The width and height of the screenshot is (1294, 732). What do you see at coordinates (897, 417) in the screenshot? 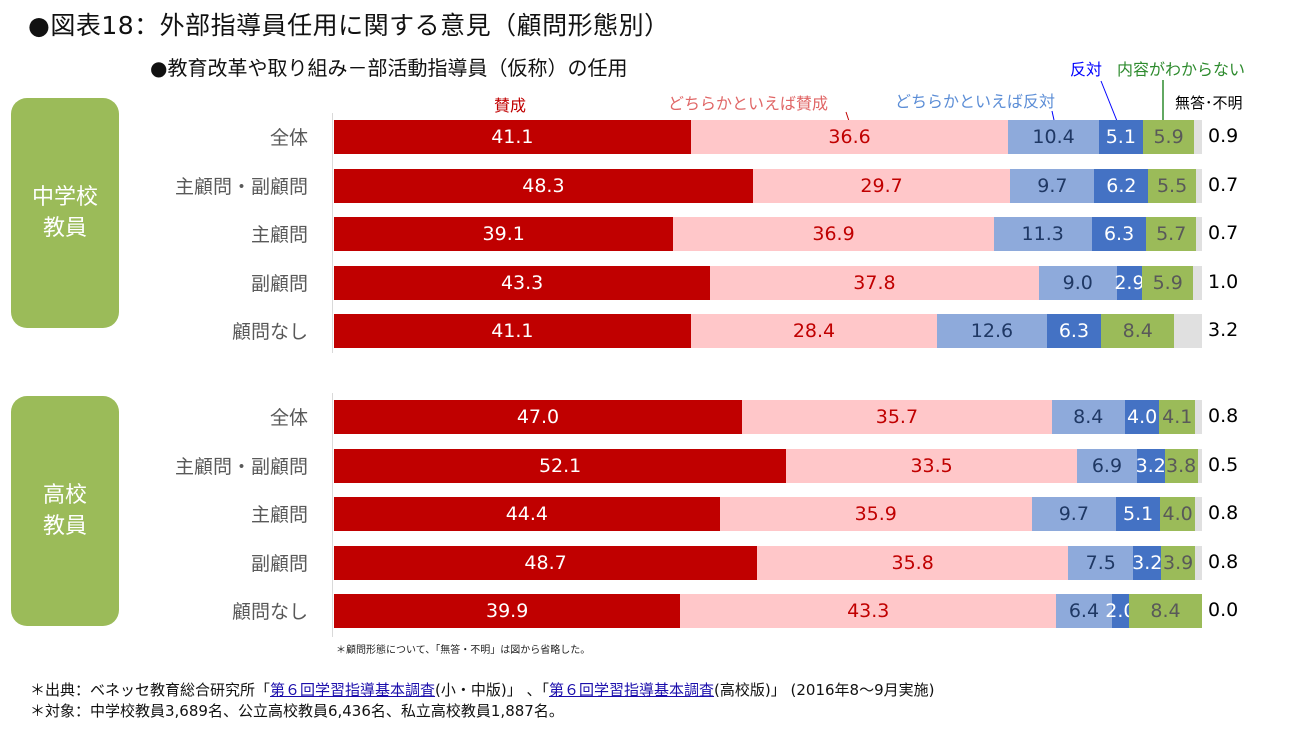
I see `data-label-somewhat-agree: 35.7` at bounding box center [897, 417].